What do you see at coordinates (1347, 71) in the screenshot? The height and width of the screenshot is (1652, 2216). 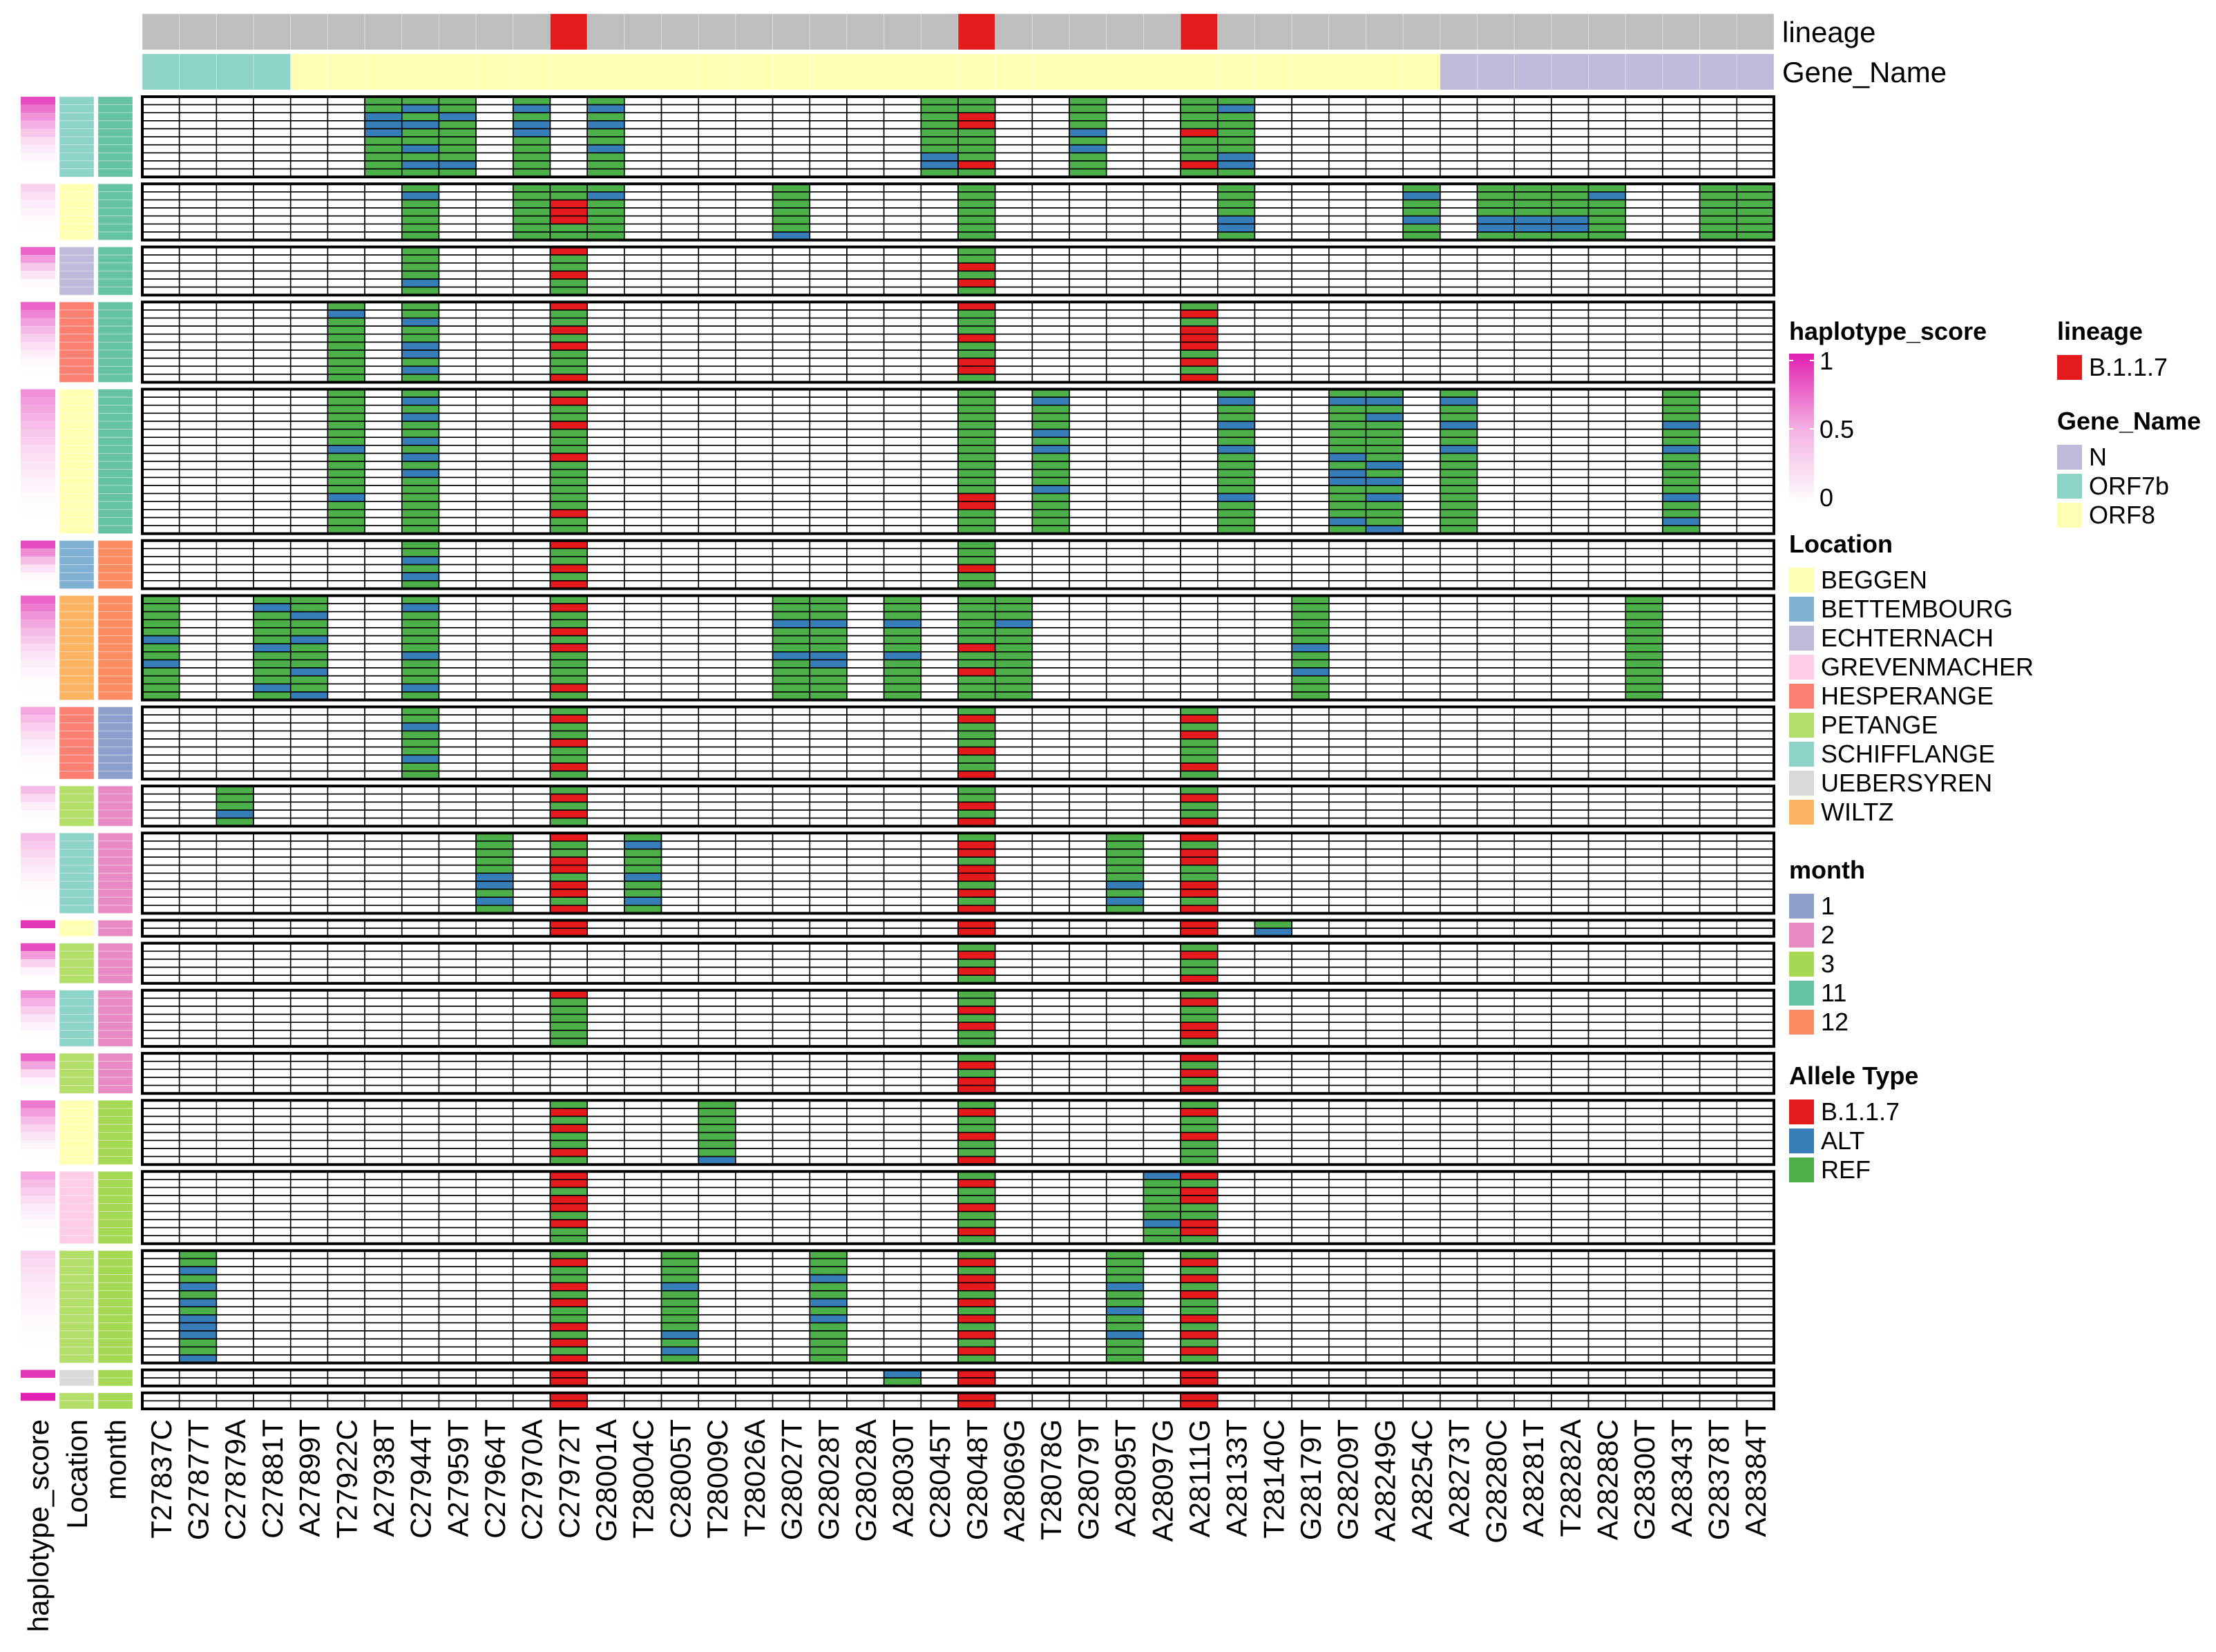 I see `gene-annotation-cell` at bounding box center [1347, 71].